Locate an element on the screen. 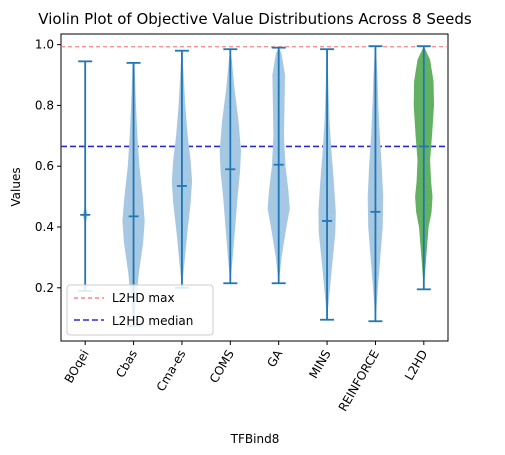 The image size is (505, 455). x-axis: BOqei Cbas Cma-es COMS GA MINS REINFORCE L2HD is located at coordinates (246, 377).